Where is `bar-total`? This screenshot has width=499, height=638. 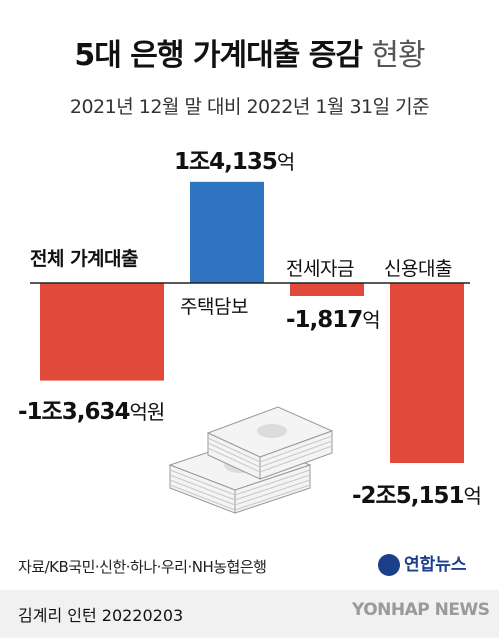
bar-total is located at coordinates (102, 332).